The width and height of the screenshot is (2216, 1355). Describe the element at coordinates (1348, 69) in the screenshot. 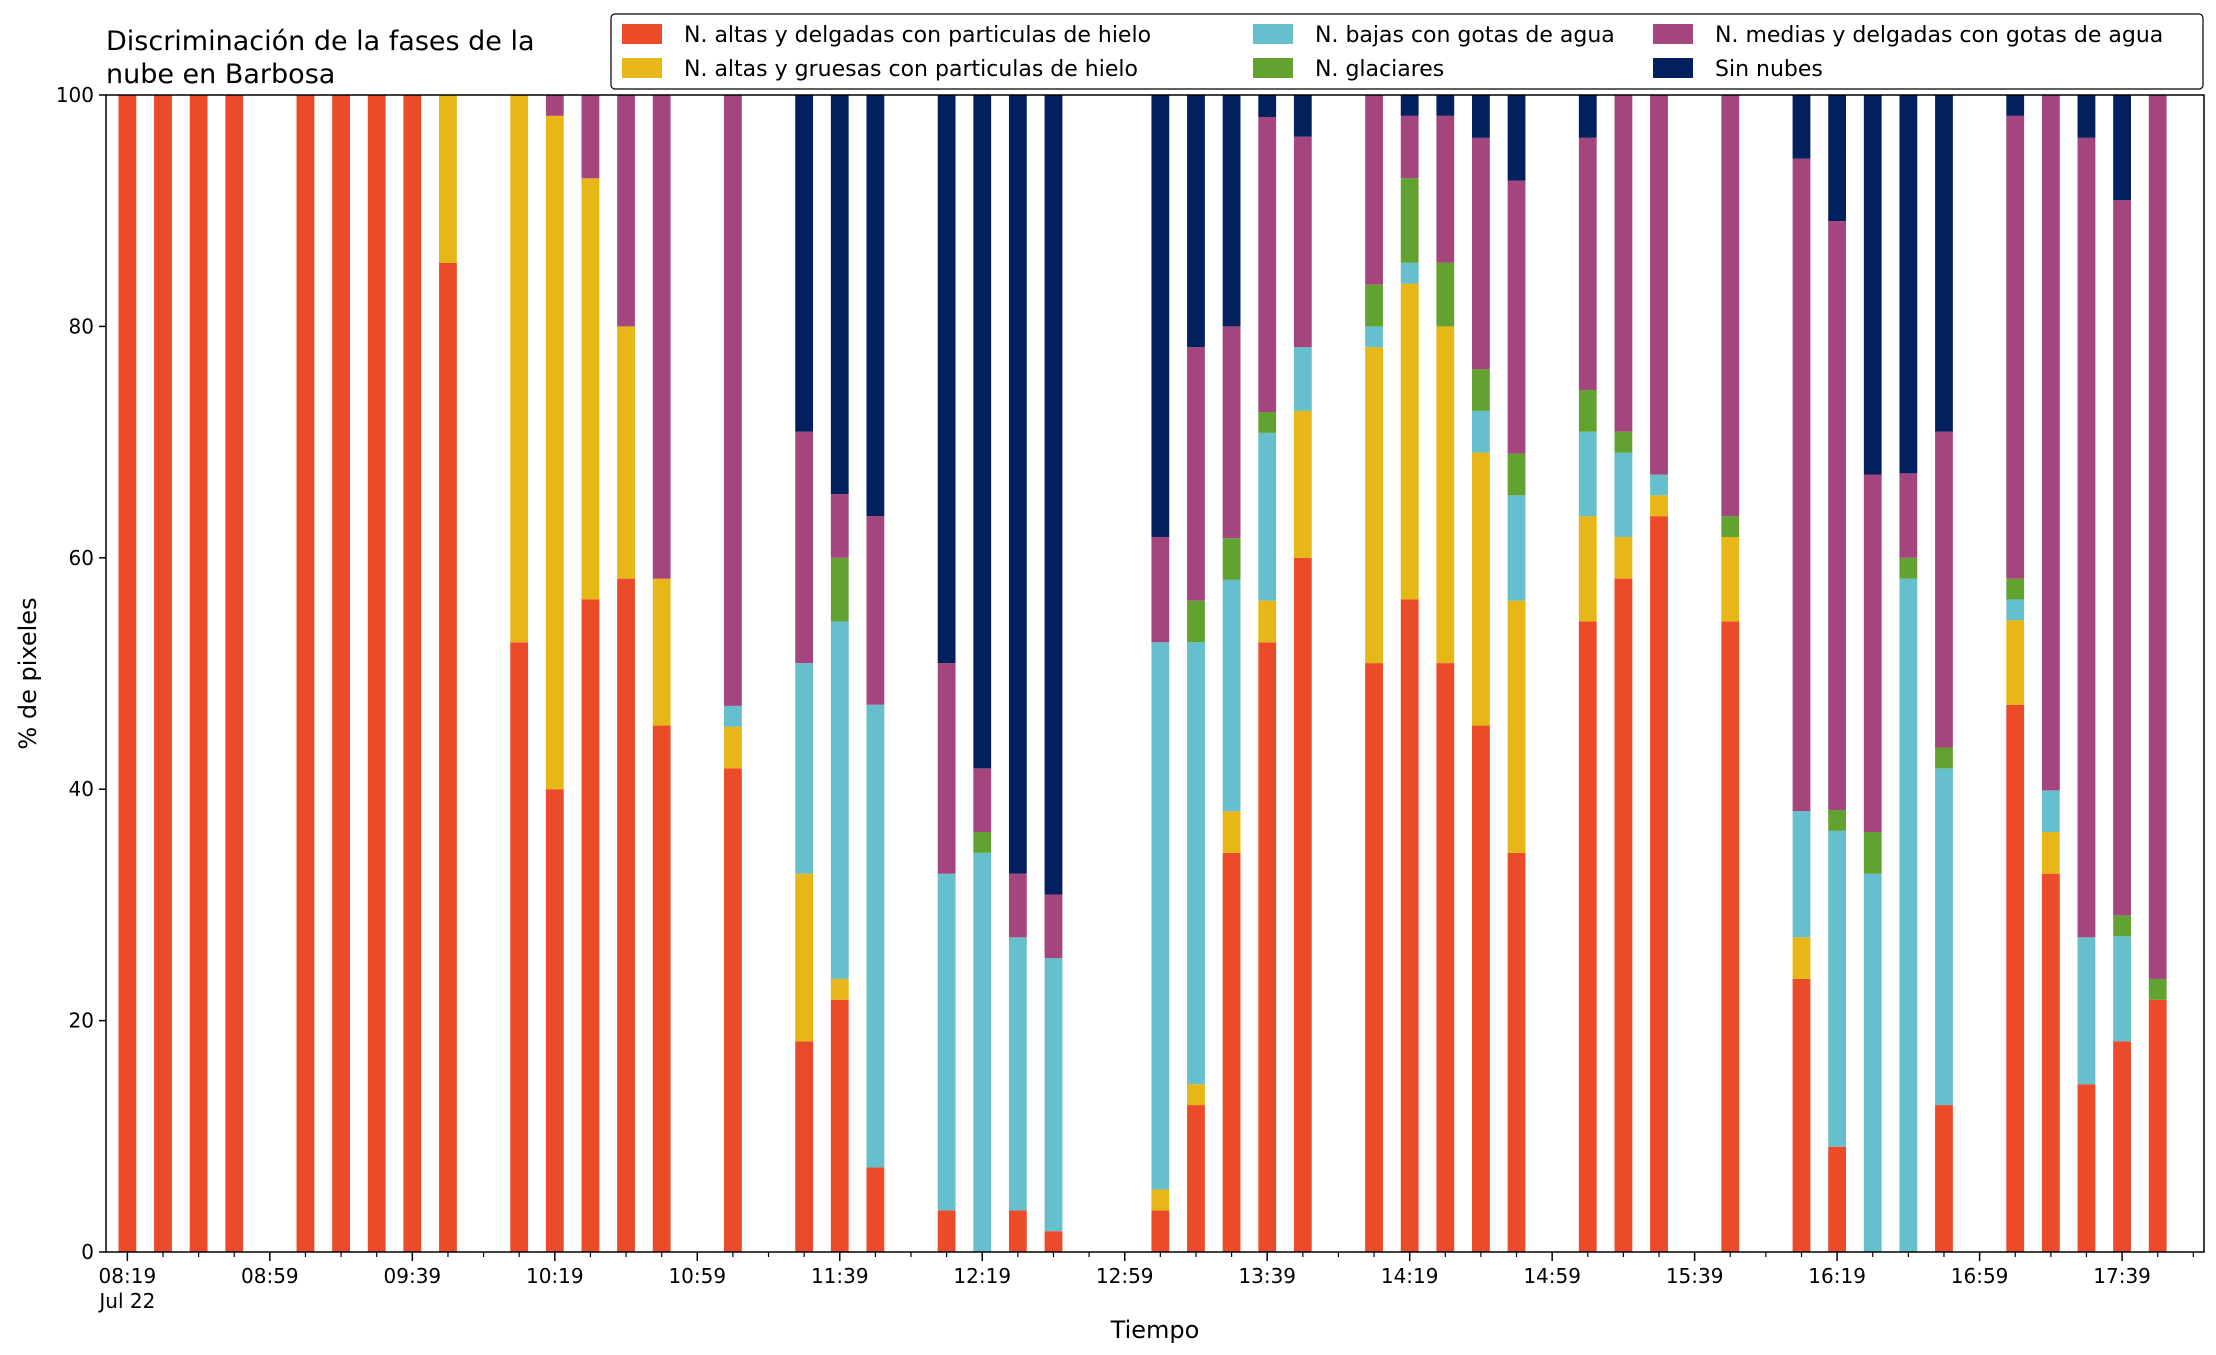

I see `legend-item-glaciares: N. glaciares` at that location.